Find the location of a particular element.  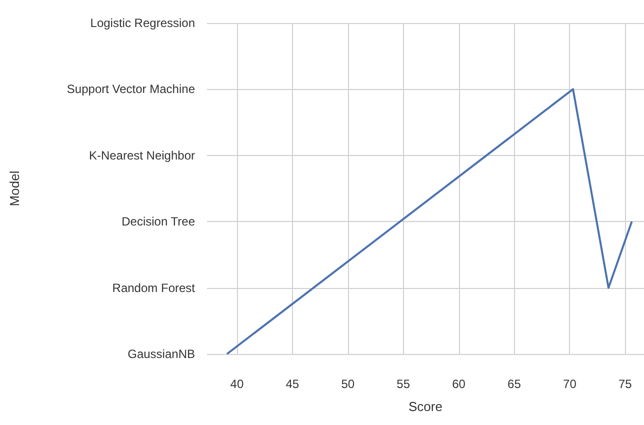

x-tick-label: 40 is located at coordinates (237, 384).